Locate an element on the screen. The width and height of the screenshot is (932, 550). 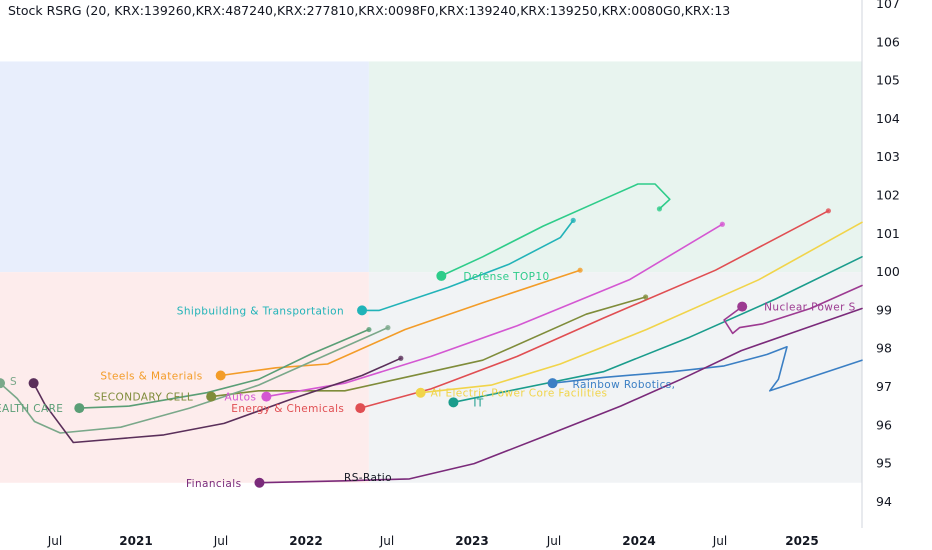
x-tick-label: 2024 is located at coordinates (638, 541).